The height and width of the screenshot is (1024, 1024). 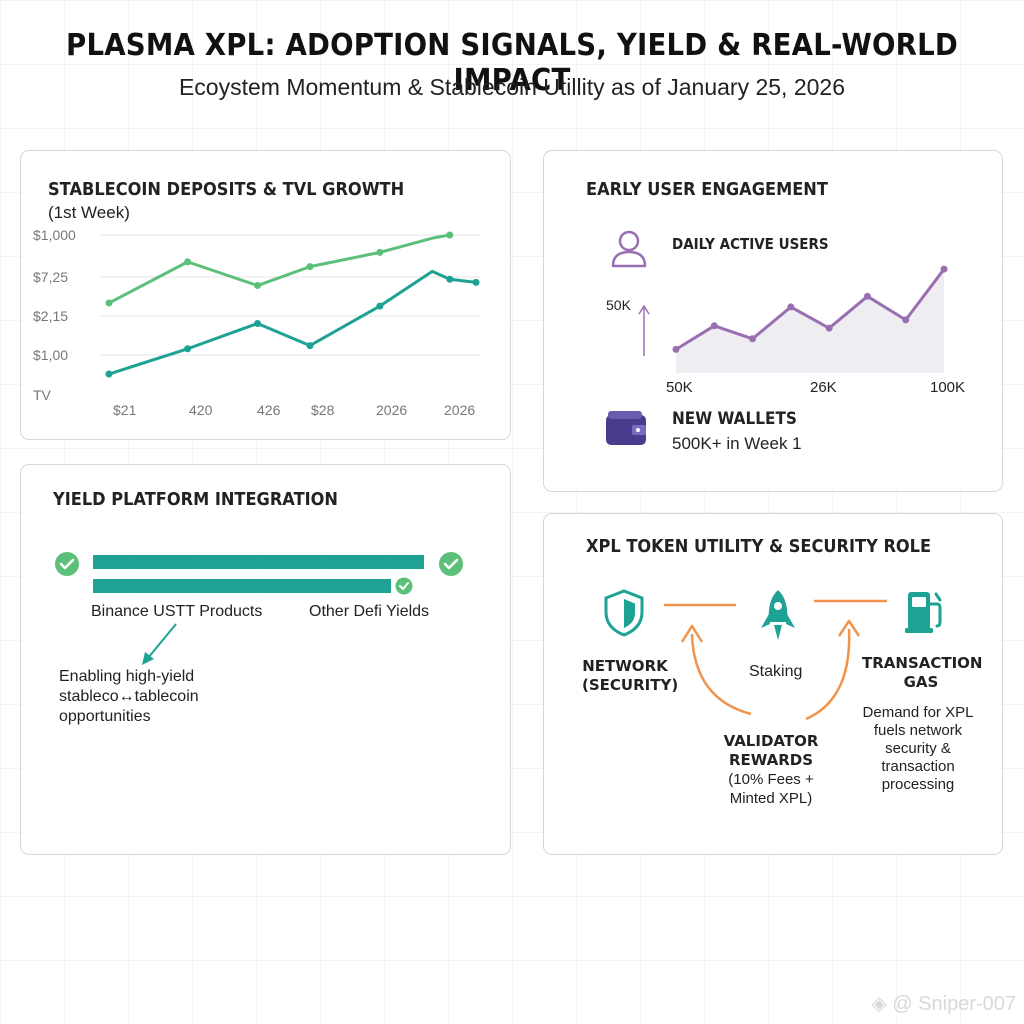 I want to click on watermark: ◈ @ Sniper-007, so click(x=943, y=1003).